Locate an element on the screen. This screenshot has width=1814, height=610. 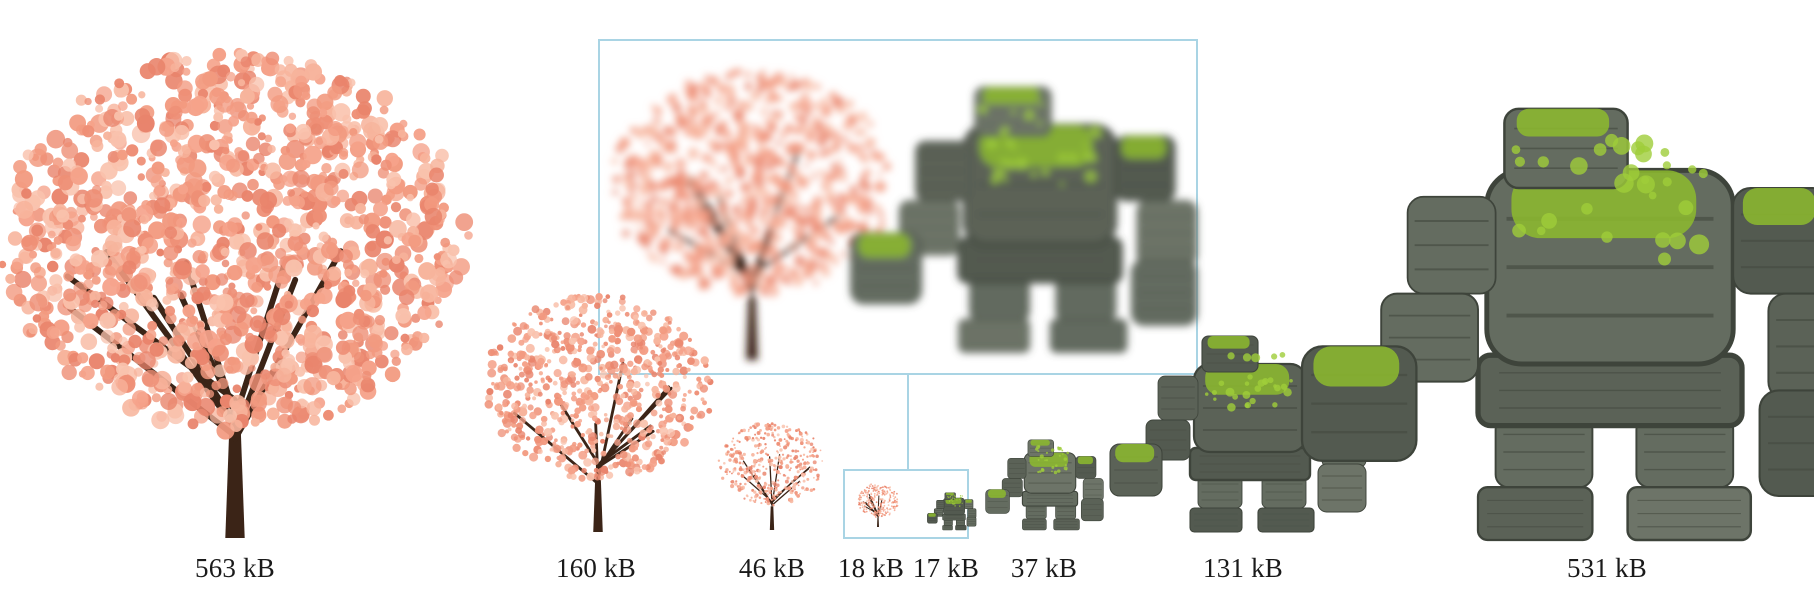
inset-blurry-tree is located at coordinates (751, 214).